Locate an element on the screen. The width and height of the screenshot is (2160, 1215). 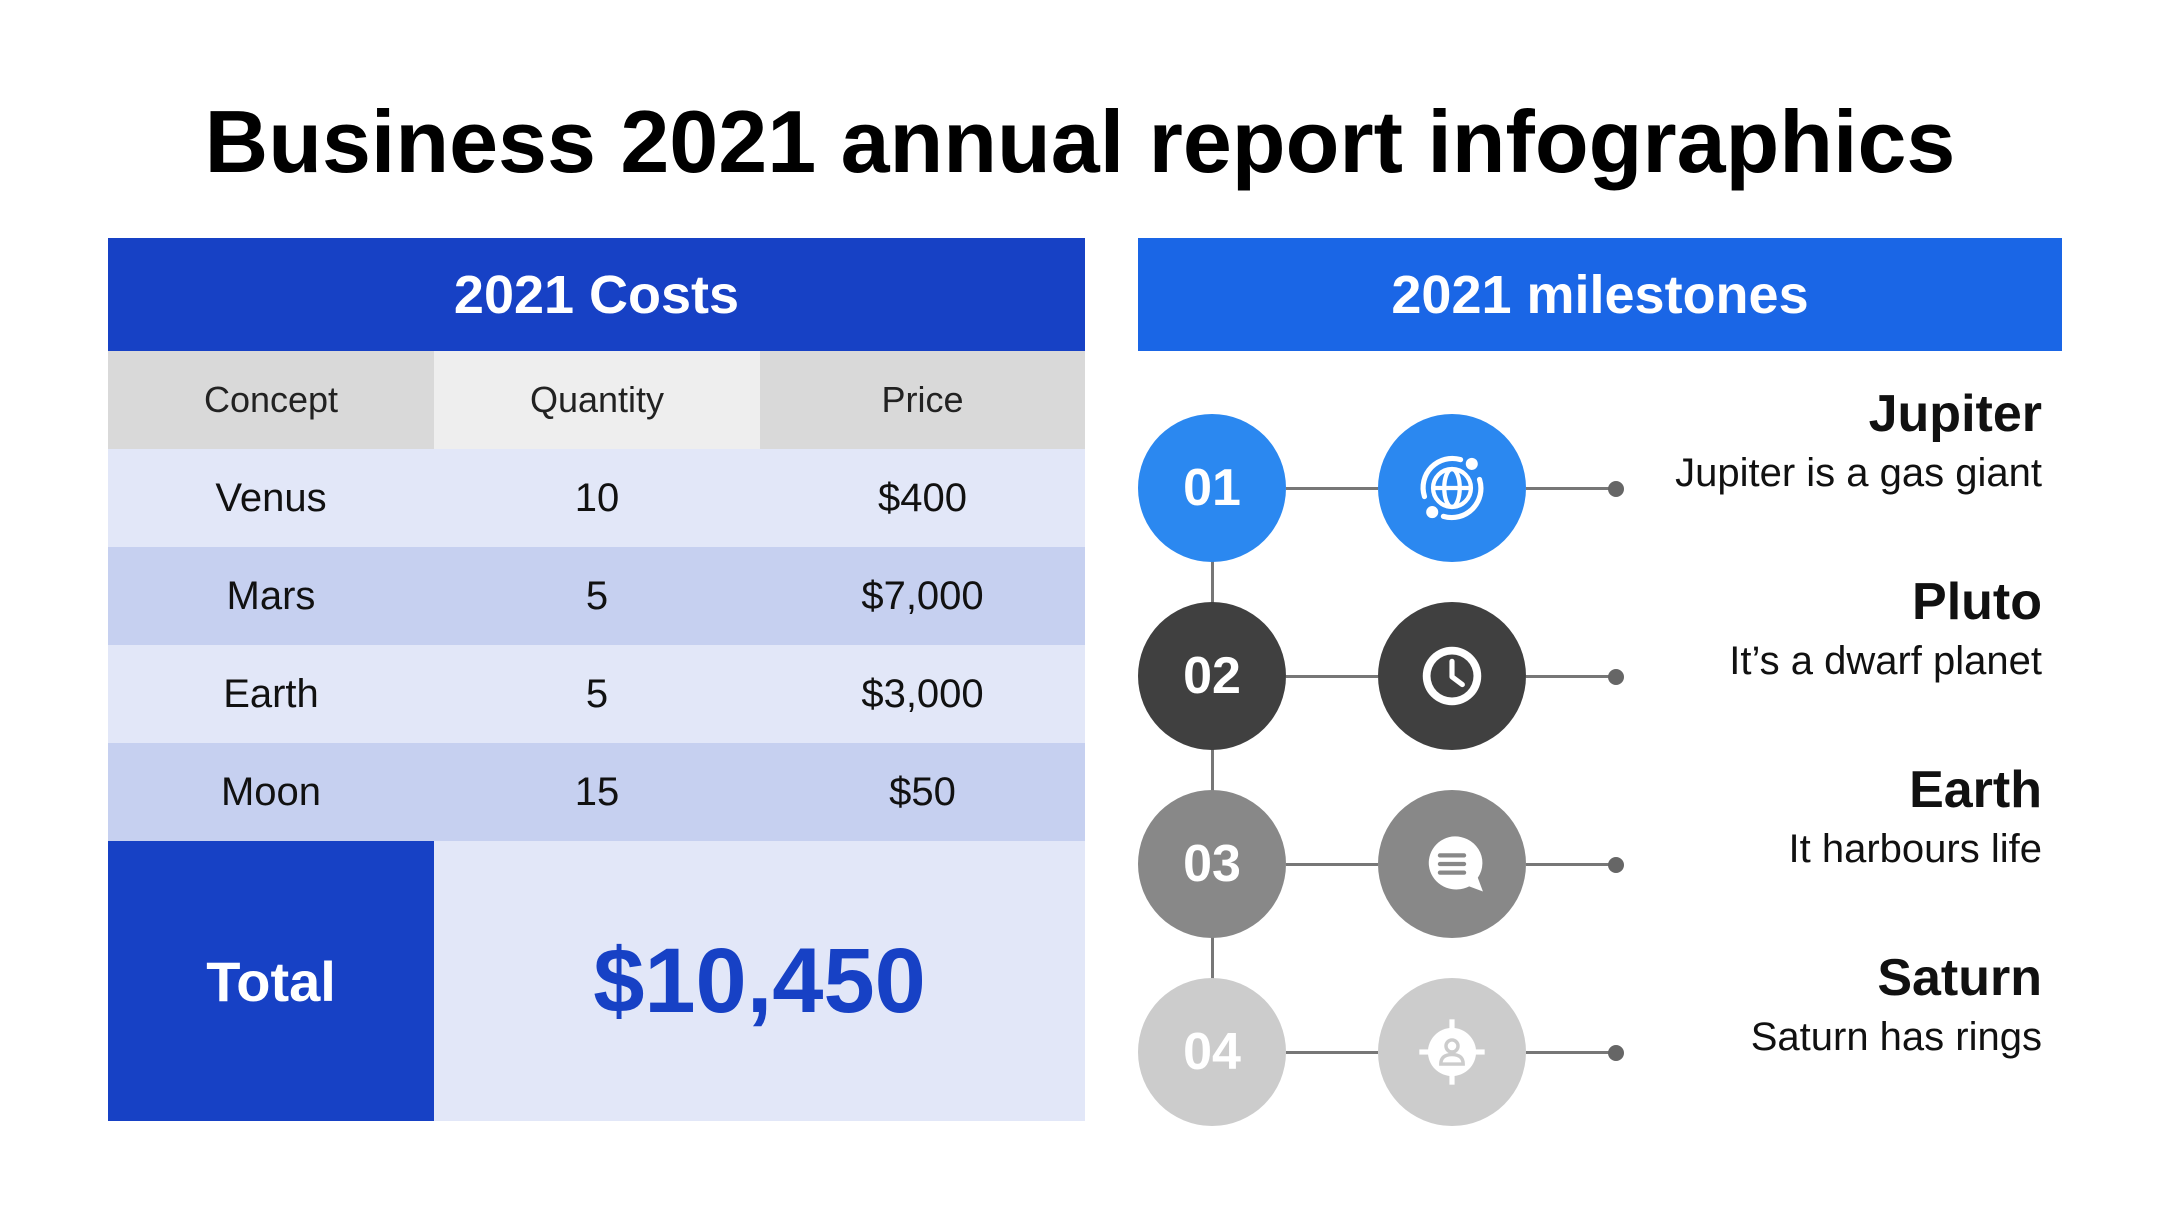
milestone-name: Pluto is located at coordinates (1977, 602).